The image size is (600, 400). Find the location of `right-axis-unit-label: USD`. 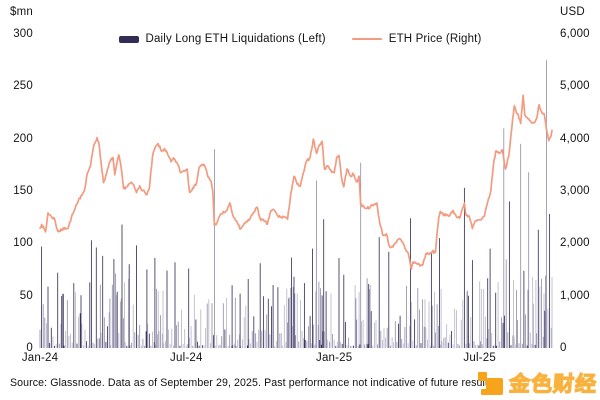

right-axis-unit-label: USD is located at coordinates (572, 12).